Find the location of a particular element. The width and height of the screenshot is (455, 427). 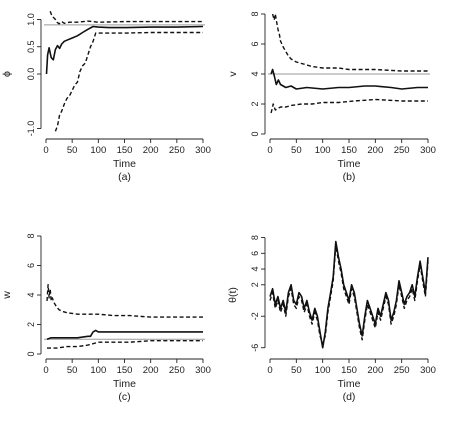

y-tick-label: 0.5 is located at coordinates (31, 46).